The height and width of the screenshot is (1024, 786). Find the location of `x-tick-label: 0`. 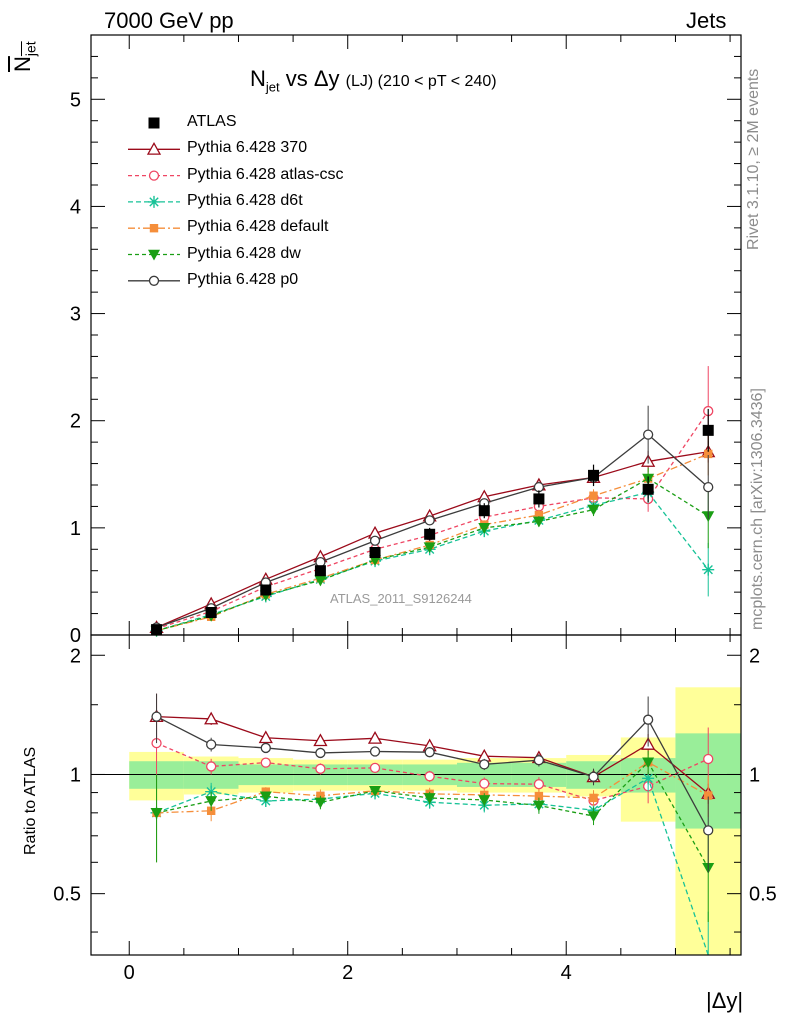

x-tick-label: 0 is located at coordinates (129, 973).